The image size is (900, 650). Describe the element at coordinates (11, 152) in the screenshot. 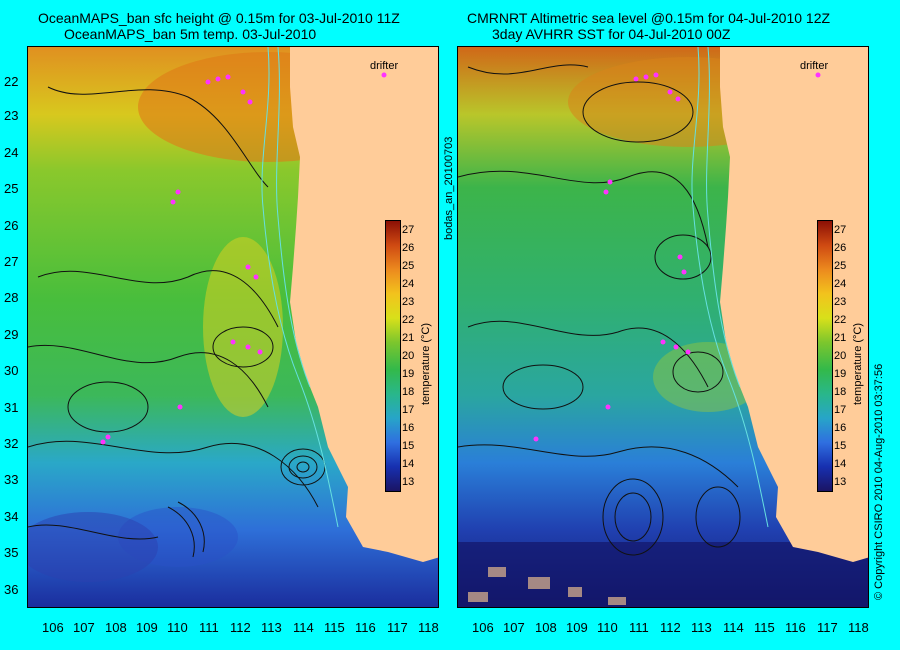

I see `lat-label: 24` at that location.